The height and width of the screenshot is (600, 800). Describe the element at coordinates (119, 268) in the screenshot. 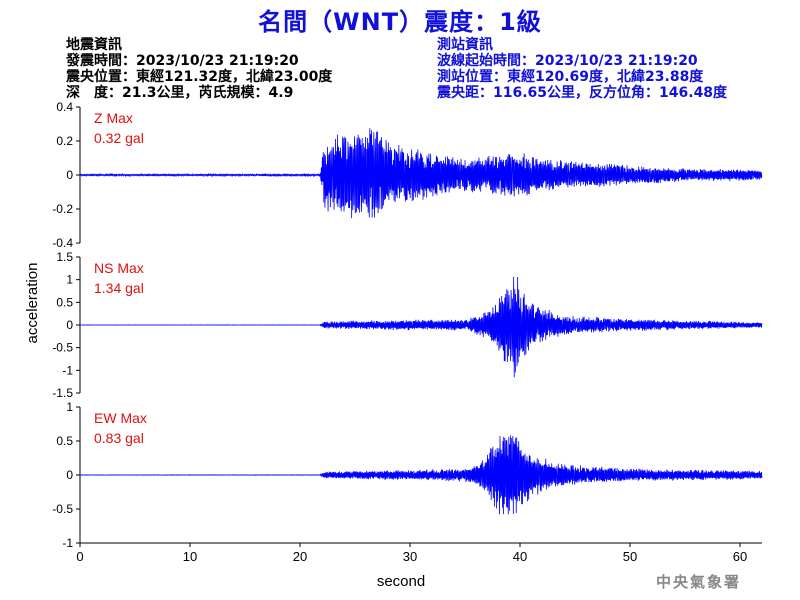

I see `max-label-ns: NS Max` at that location.